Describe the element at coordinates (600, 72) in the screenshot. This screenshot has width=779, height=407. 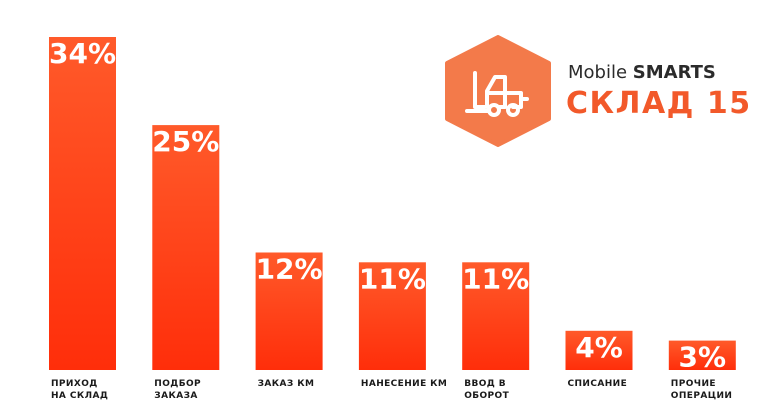
I see `brand-name-regular: Mobile` at that location.